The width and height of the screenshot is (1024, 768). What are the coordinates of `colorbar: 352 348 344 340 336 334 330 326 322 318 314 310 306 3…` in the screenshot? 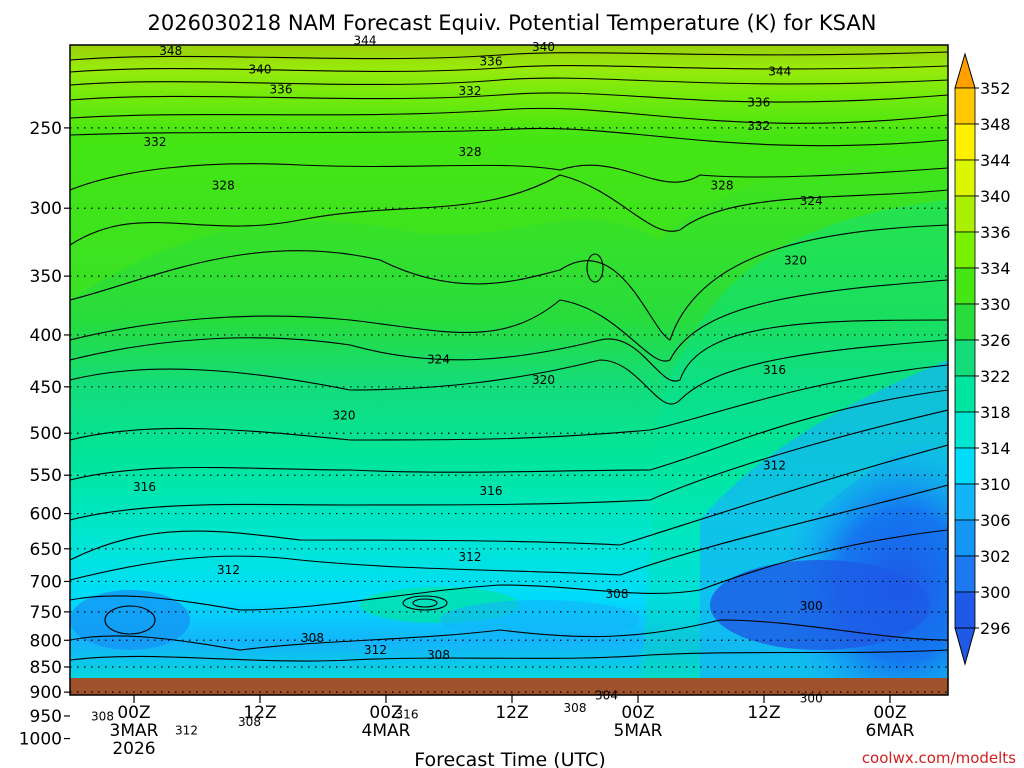 It's located at (982, 359).